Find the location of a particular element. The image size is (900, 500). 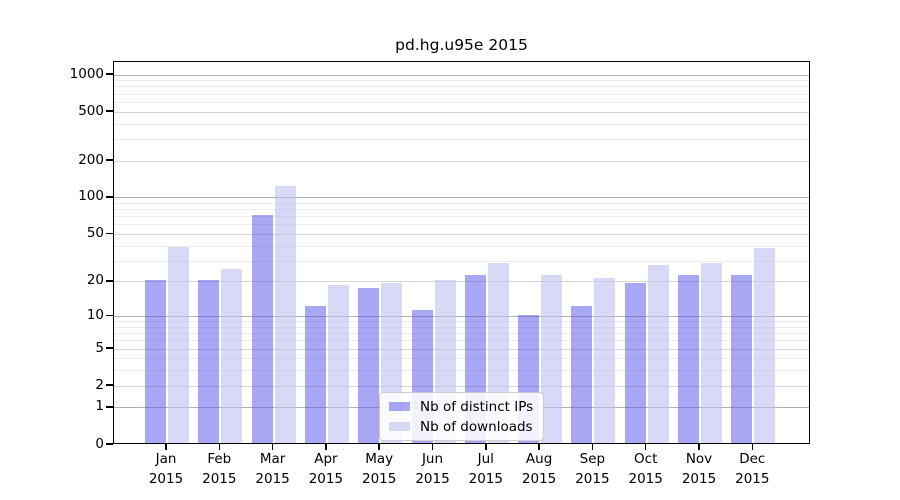

y-tick-label: 0 is located at coordinates (99, 443).